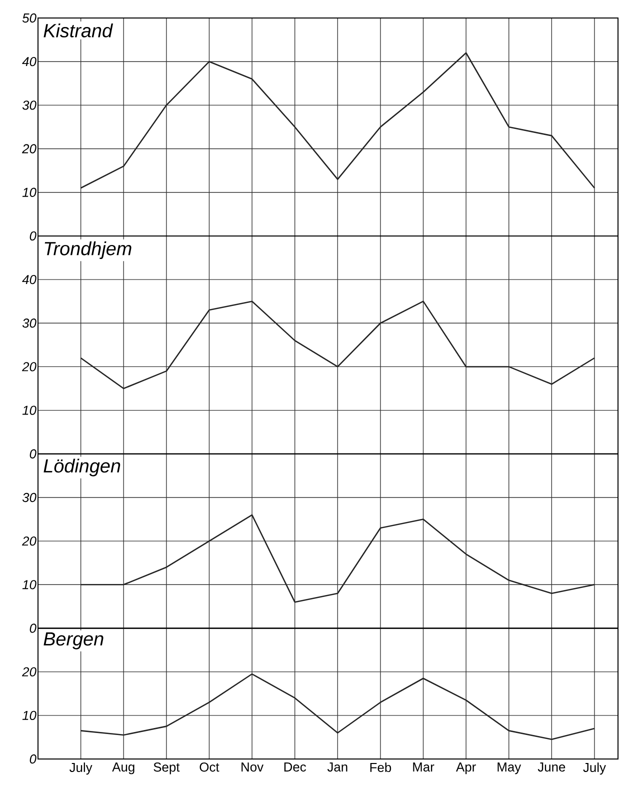  Describe the element at coordinates (82, 467) in the screenshot. I see `chart-title: Lödingen` at that location.